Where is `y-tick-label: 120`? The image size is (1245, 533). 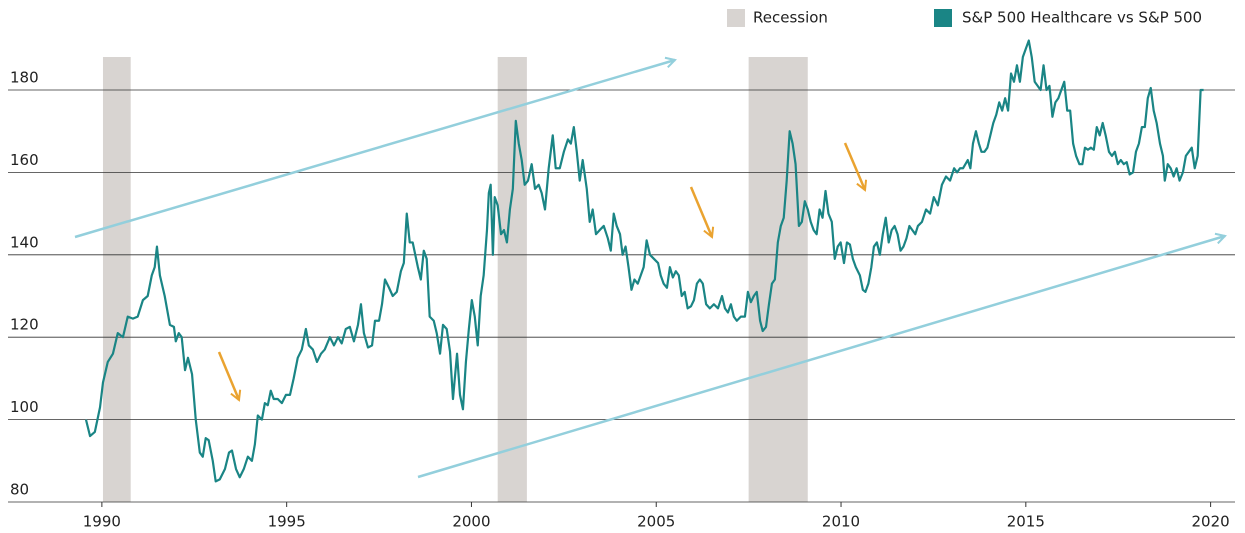
y-tick-label: 120 is located at coordinates (24, 325).